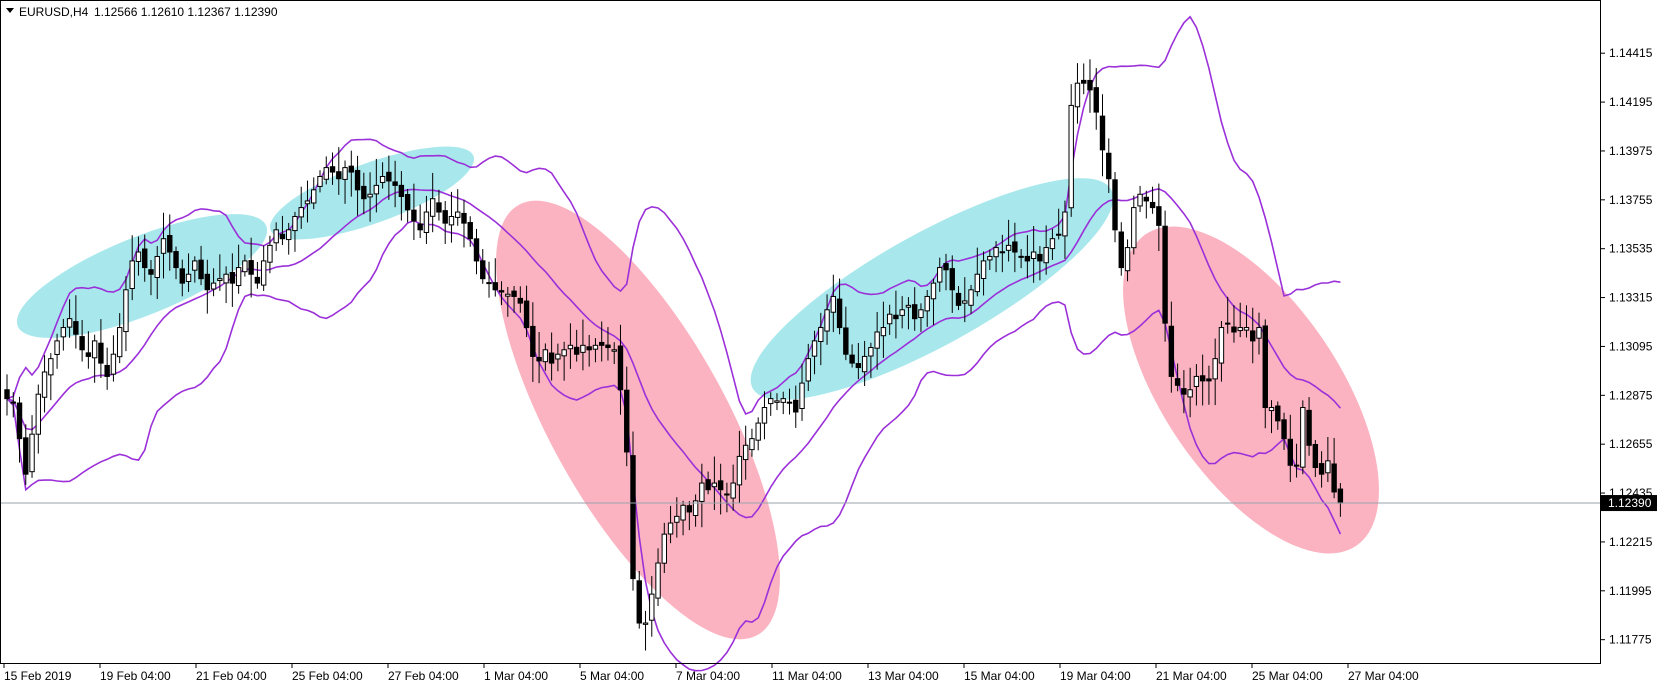  I want to click on dropdown-triangle-icon, so click(10, 10).